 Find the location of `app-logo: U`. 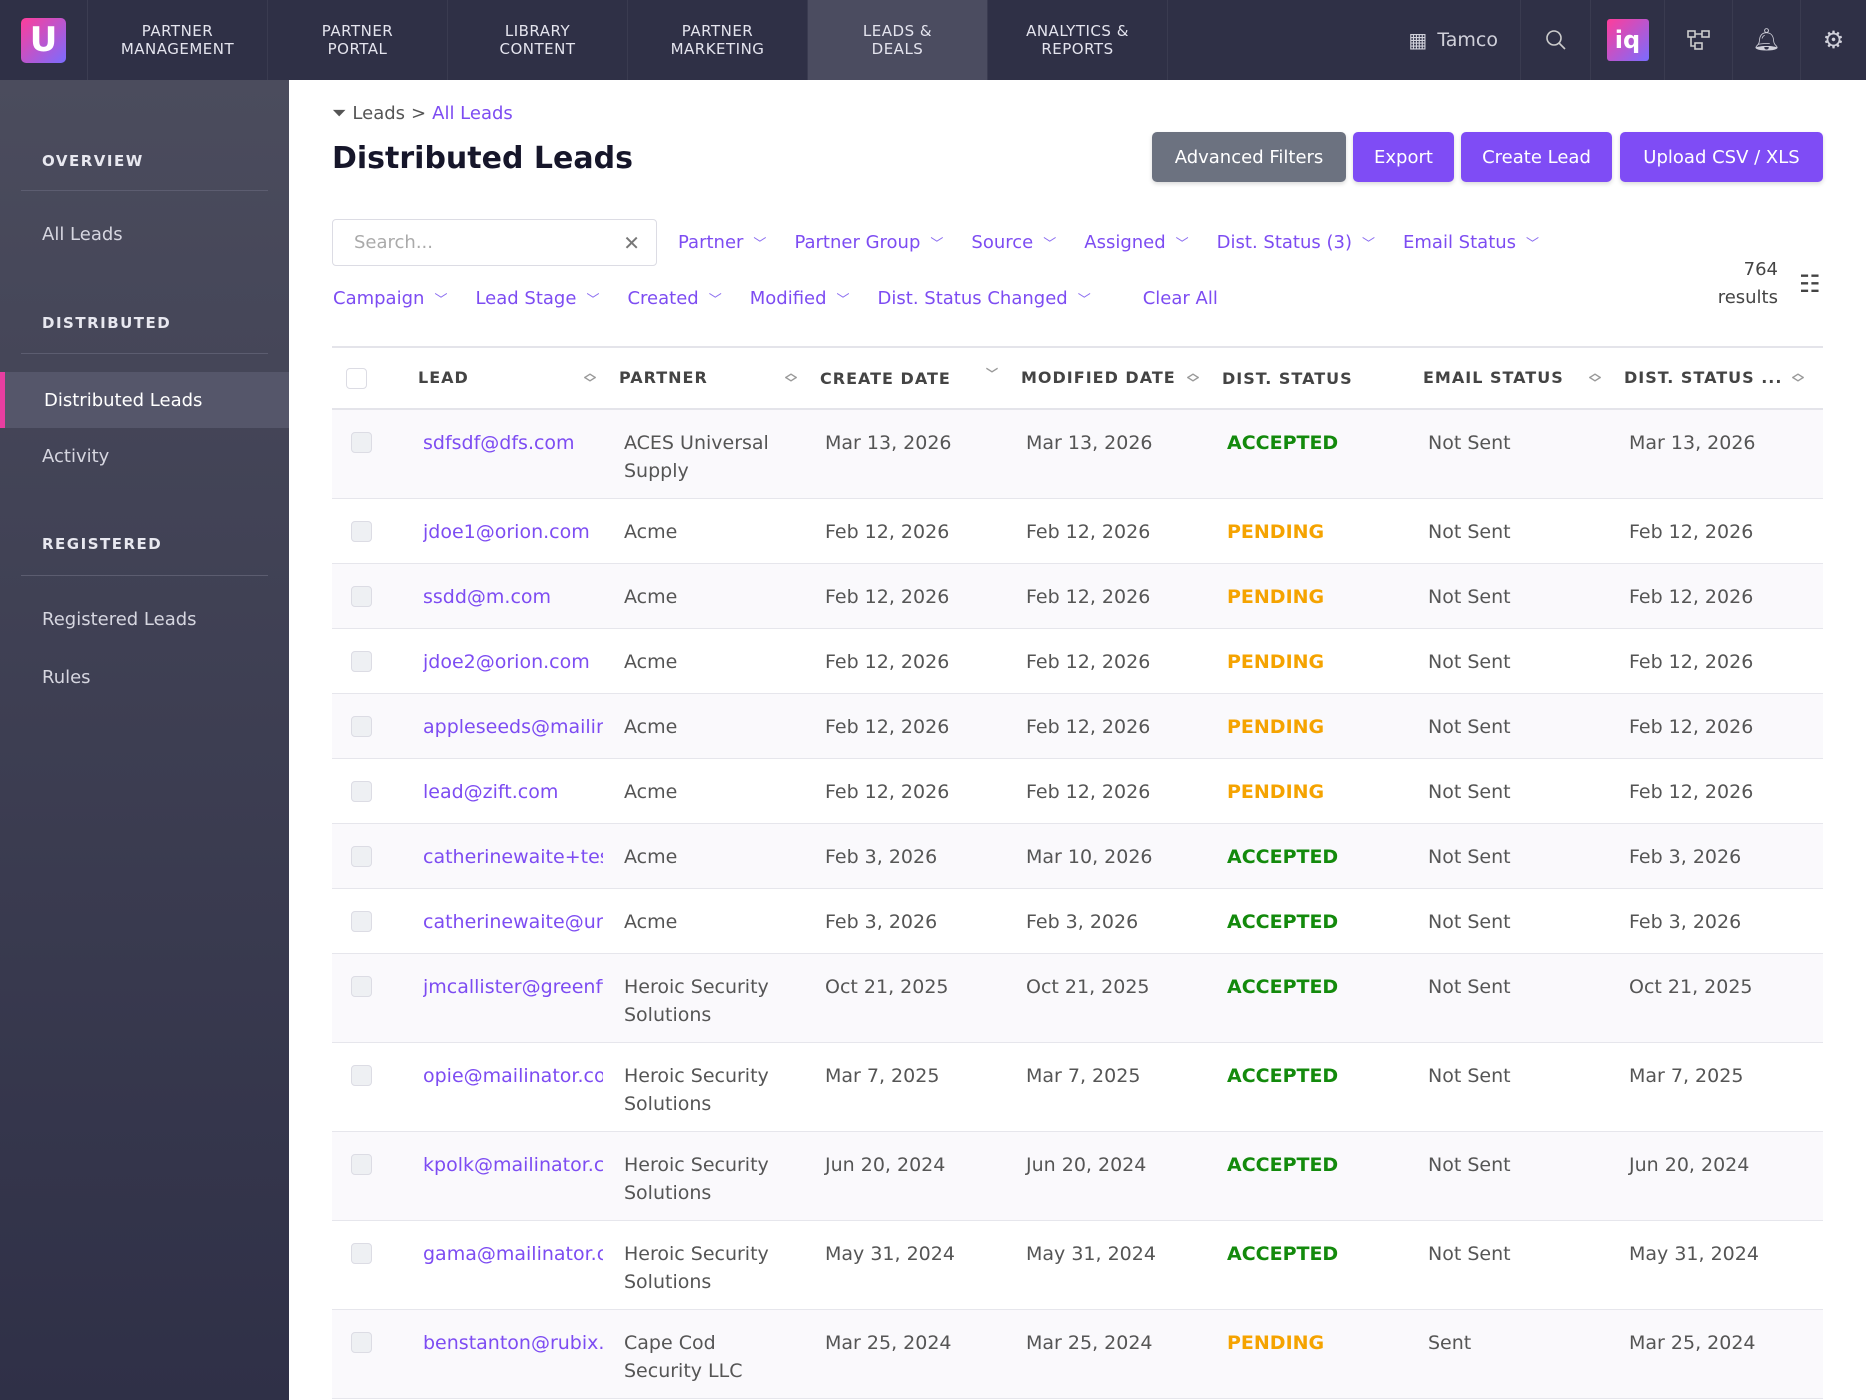

app-logo: U is located at coordinates (44, 40).